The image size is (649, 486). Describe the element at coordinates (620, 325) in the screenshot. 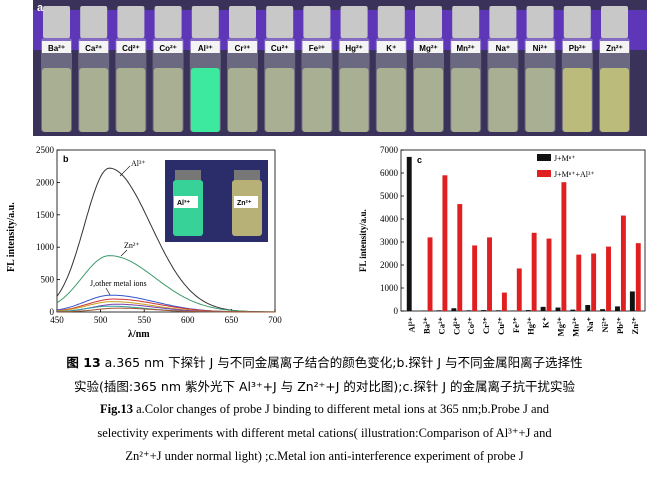

I see `bar-category-label: Pb²⁺` at that location.